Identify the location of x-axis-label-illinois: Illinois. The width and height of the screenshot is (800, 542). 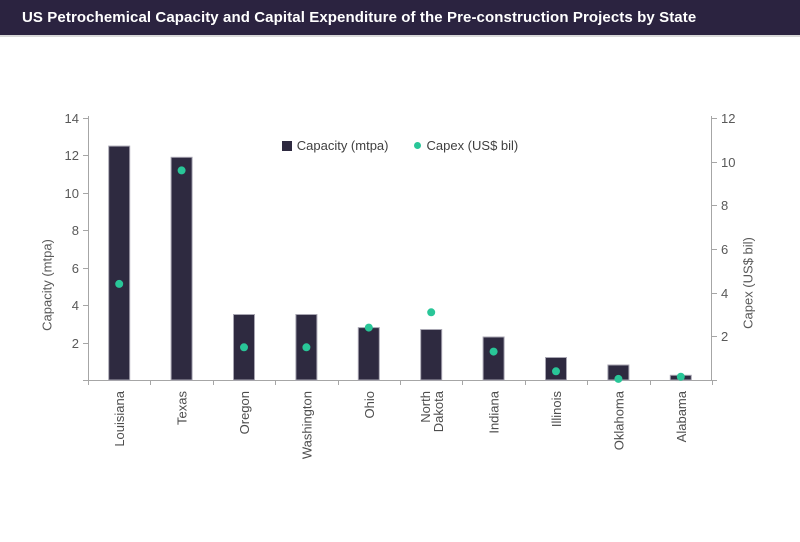
(556, 409).